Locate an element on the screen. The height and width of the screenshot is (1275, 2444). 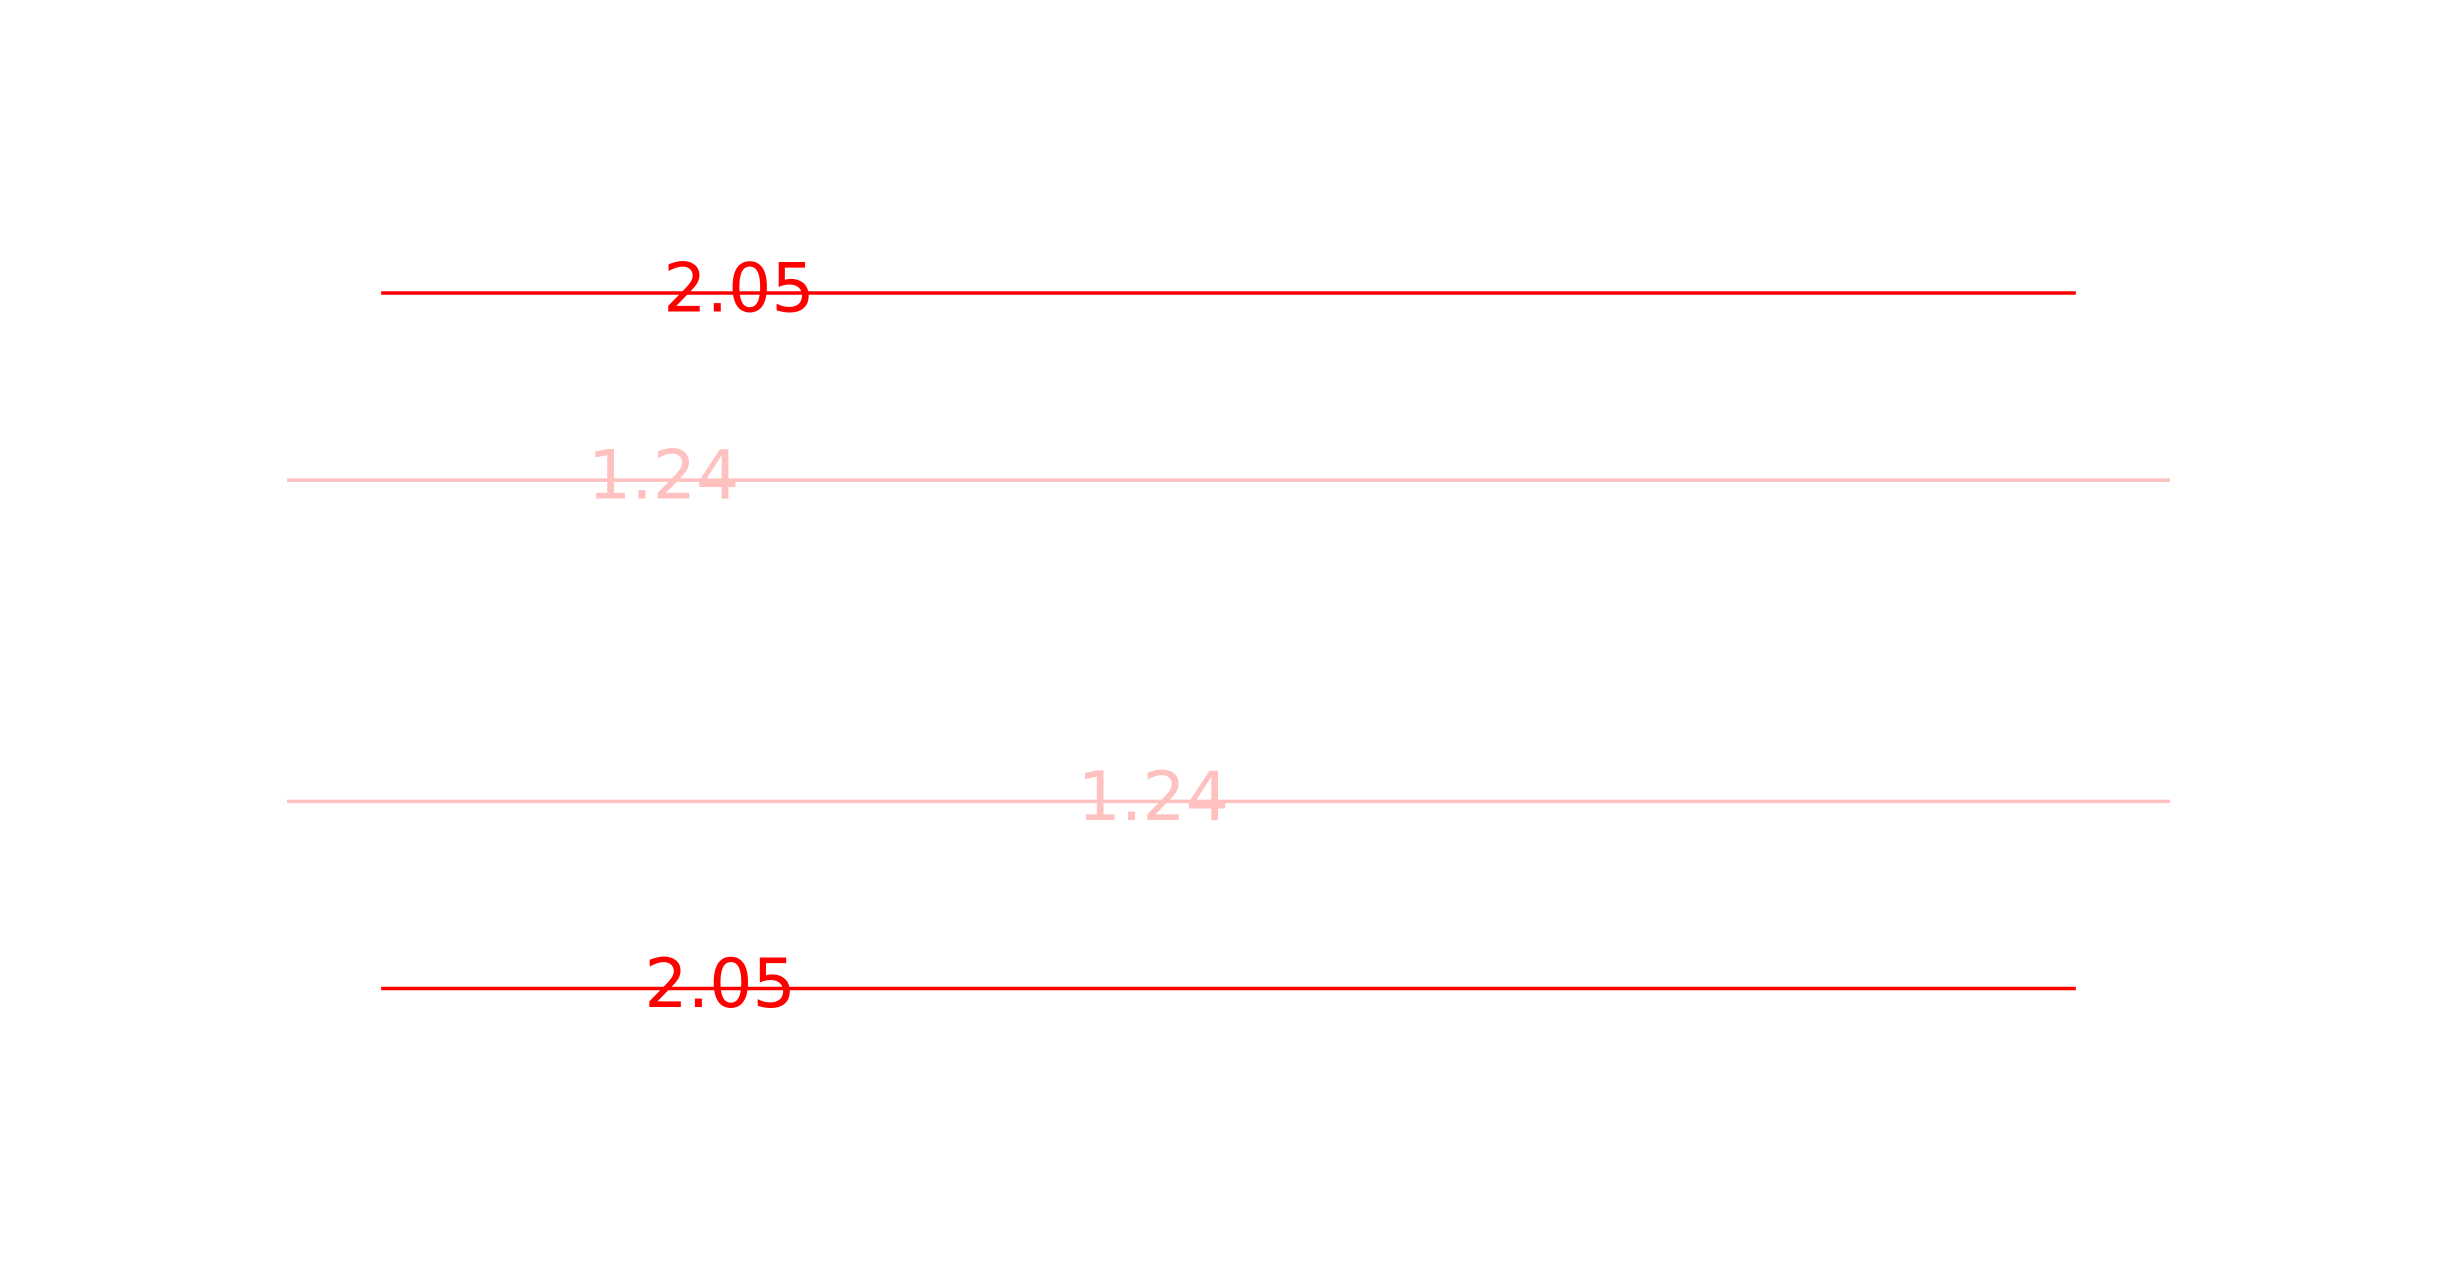
level-label-1: 2.05 is located at coordinates (738, 289).